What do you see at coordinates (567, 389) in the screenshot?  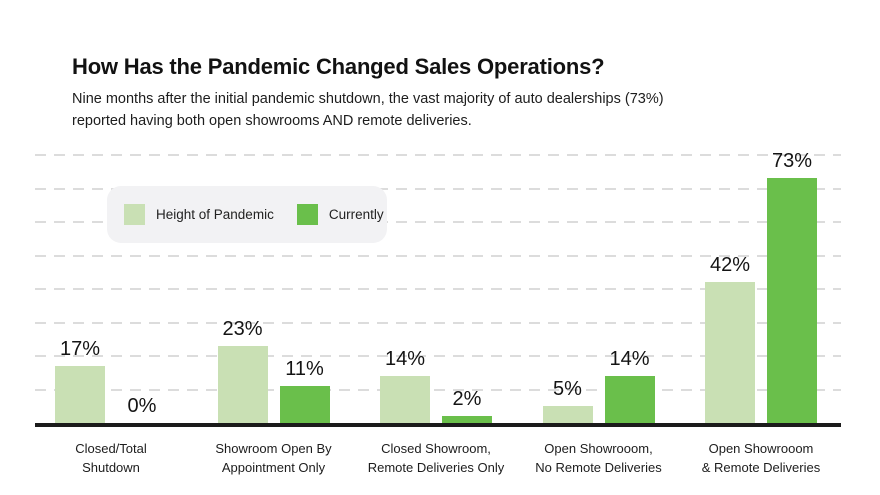 I see `bar-value-label: 5%` at bounding box center [567, 389].